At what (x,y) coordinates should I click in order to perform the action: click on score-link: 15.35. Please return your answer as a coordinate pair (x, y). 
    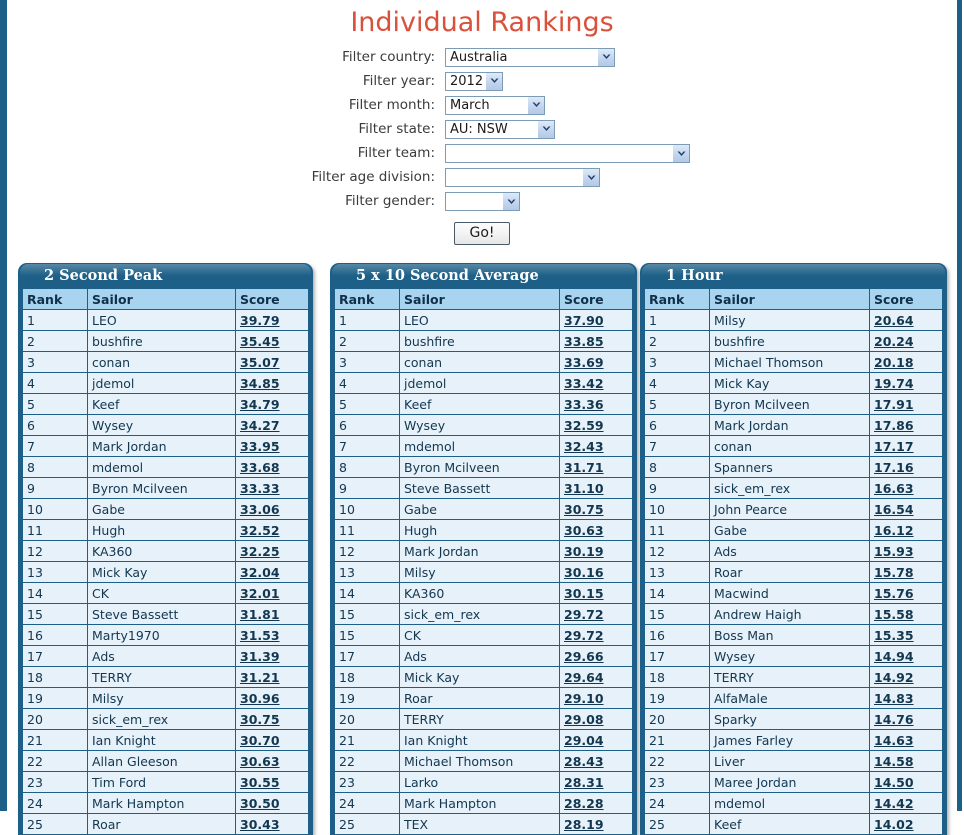
    Looking at the image, I should click on (894, 635).